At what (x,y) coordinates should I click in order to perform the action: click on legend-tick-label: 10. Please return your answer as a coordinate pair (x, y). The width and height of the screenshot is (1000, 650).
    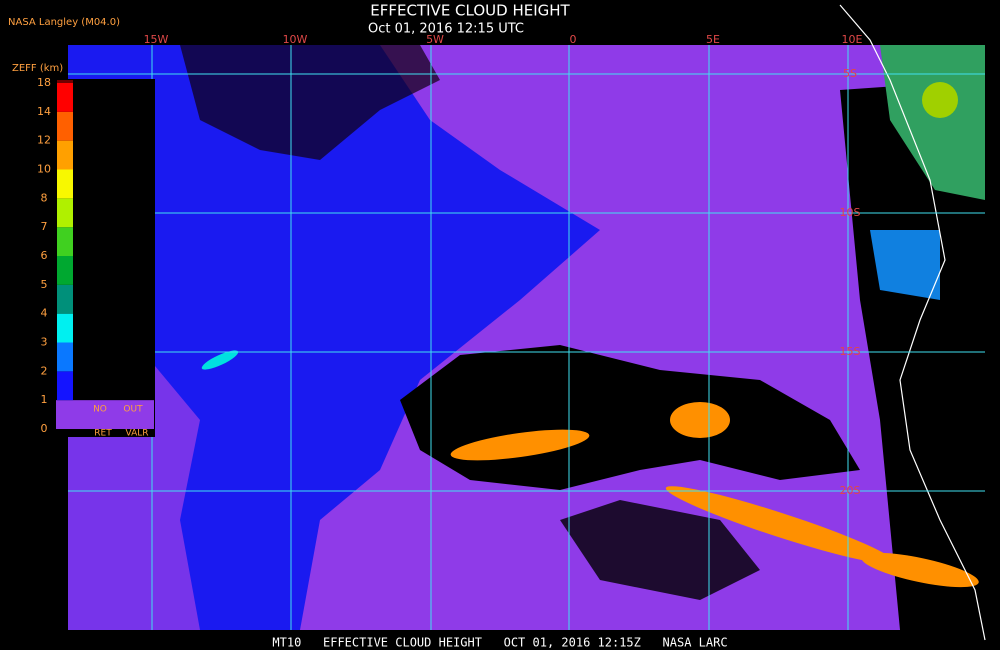
    Looking at the image, I should click on (44, 169).